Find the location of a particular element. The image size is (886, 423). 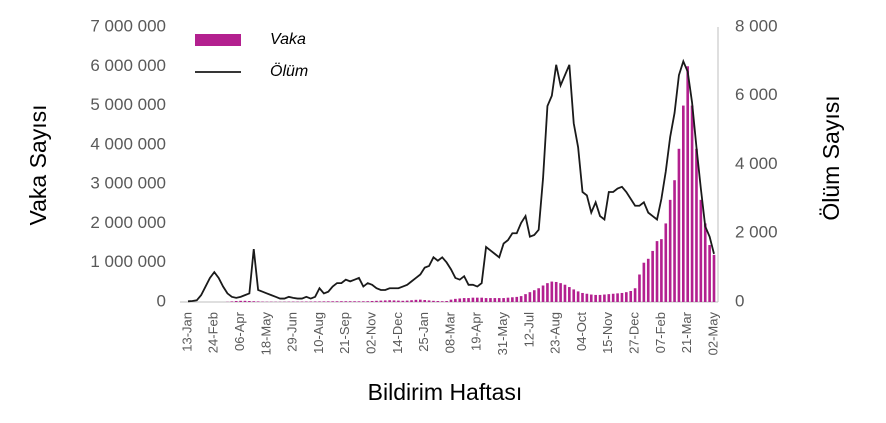

y2-tick-label: 6 000 is located at coordinates (756, 94).